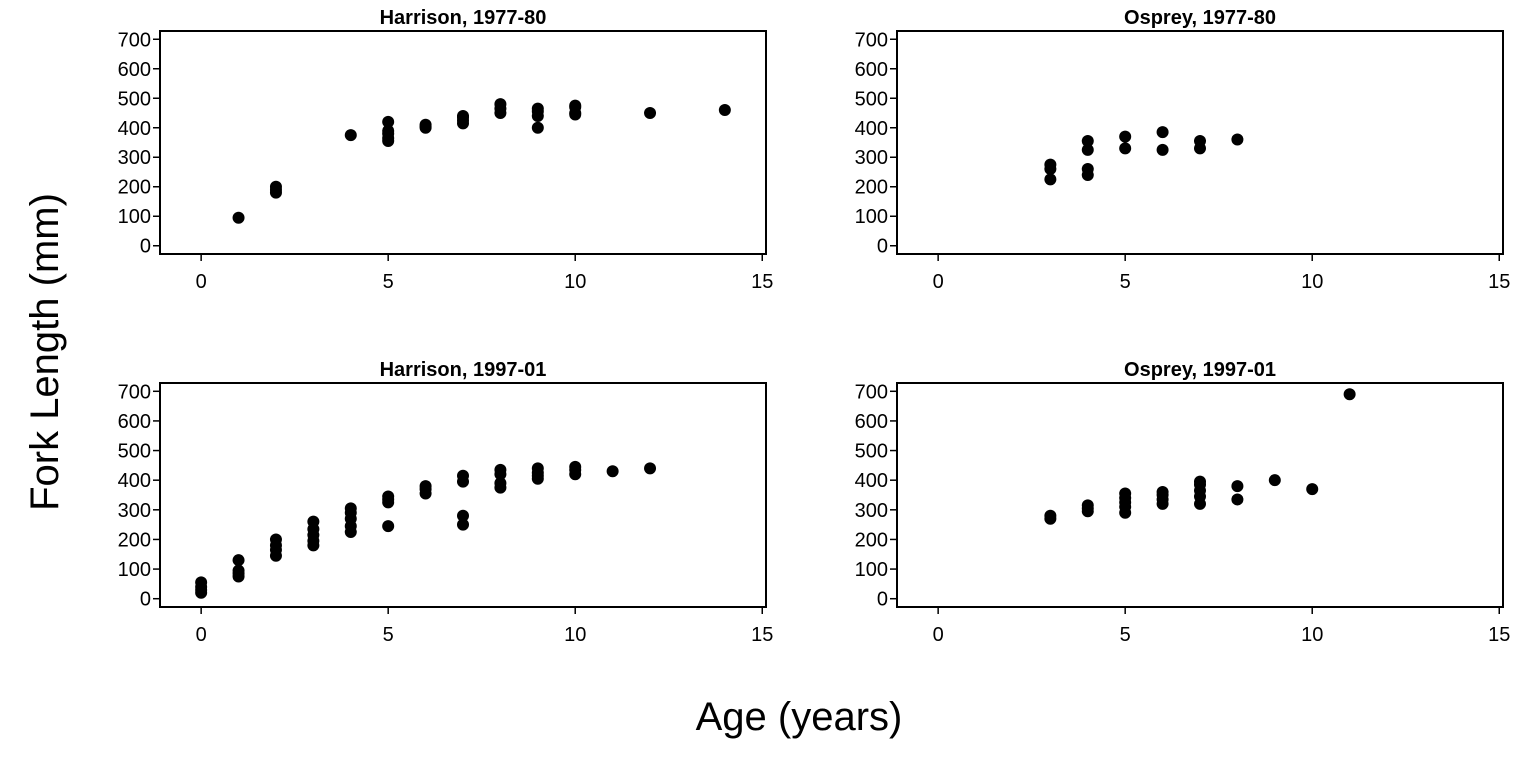 This screenshot has height=768, width=1536. What do you see at coordinates (1200, 370) in the screenshot?
I see `panel-title: Osprey, 1997-01` at bounding box center [1200, 370].